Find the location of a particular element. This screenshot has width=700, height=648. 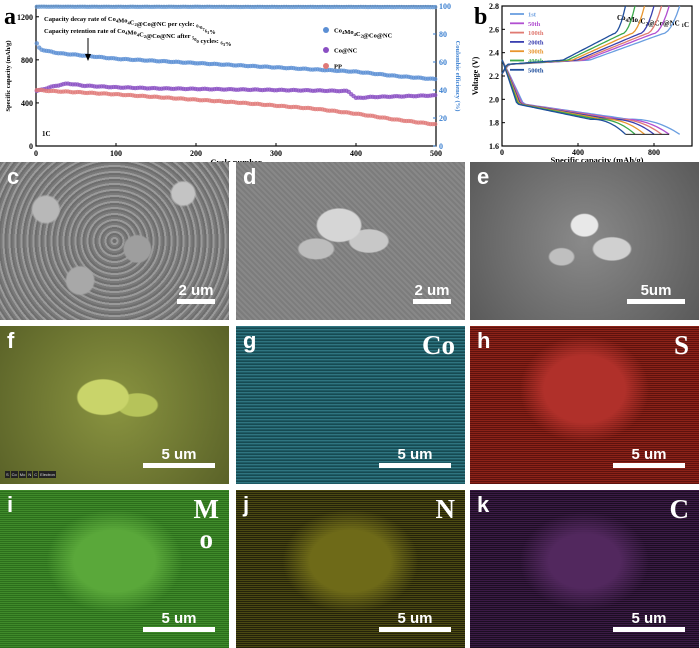

scale-bar-label: 5um is located at coordinates (656, 290).